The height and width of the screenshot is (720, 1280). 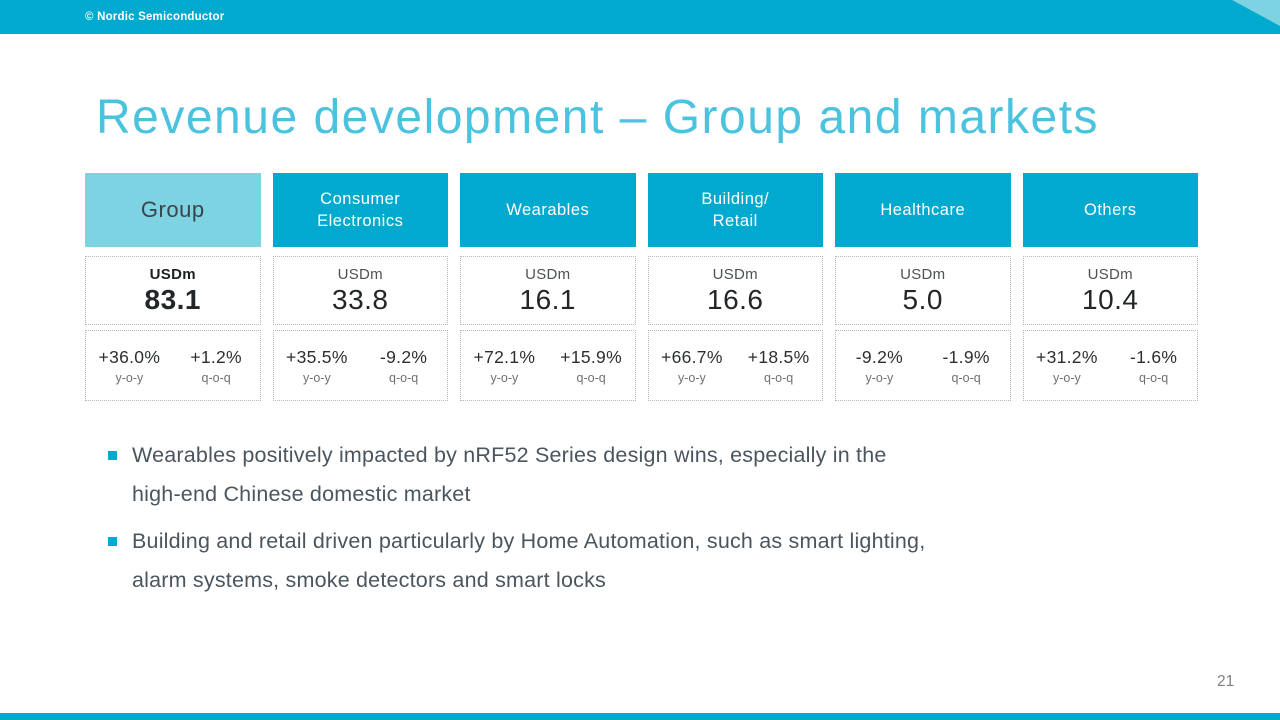 I want to click on qoq-cell: -1.9% q-o-q, so click(x=966, y=365).